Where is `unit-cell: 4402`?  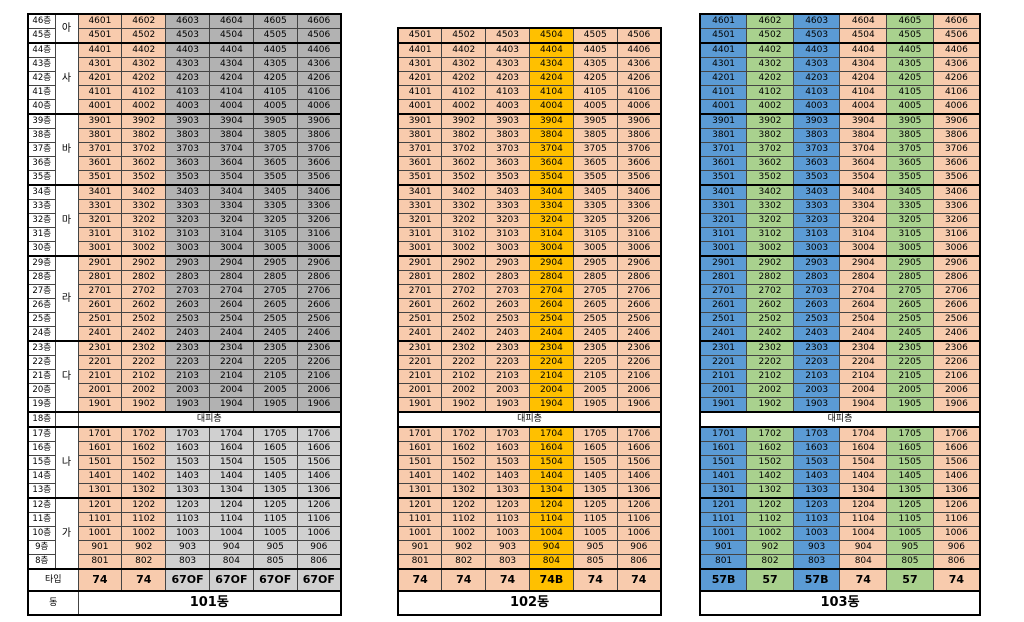
unit-cell: 4402 is located at coordinates (770, 50).